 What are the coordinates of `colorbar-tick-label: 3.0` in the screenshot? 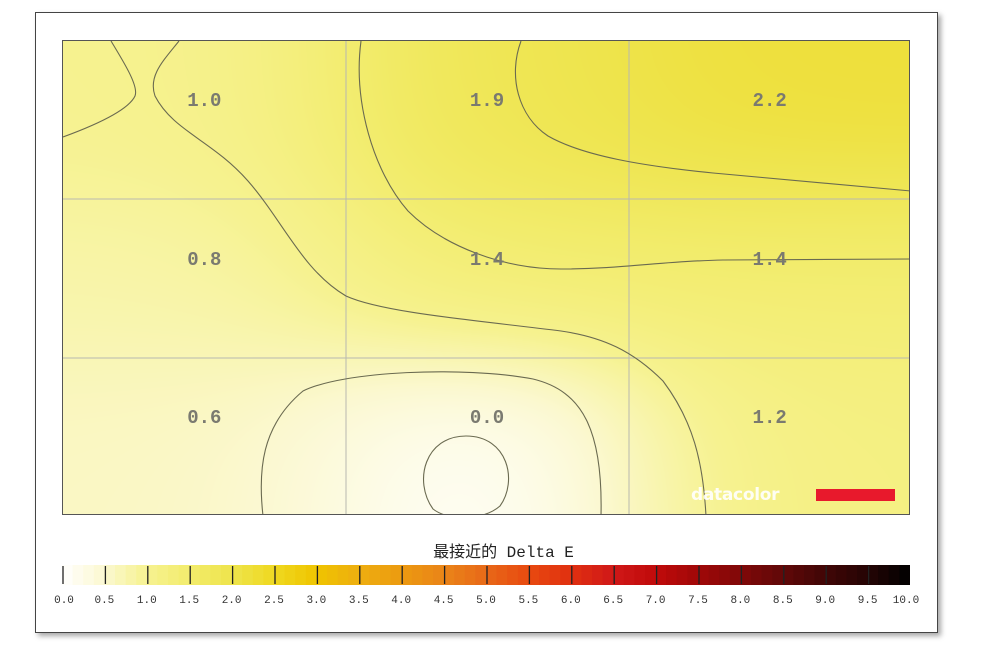 It's located at (316, 601).